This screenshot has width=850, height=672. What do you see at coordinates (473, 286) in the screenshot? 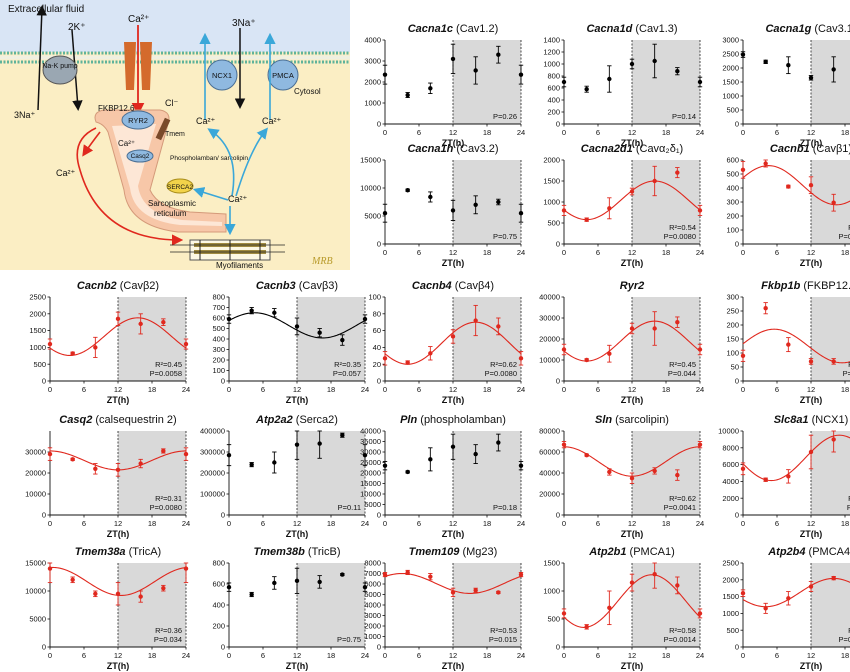
I see `protein-name: (Cavβ4)` at bounding box center [473, 286].